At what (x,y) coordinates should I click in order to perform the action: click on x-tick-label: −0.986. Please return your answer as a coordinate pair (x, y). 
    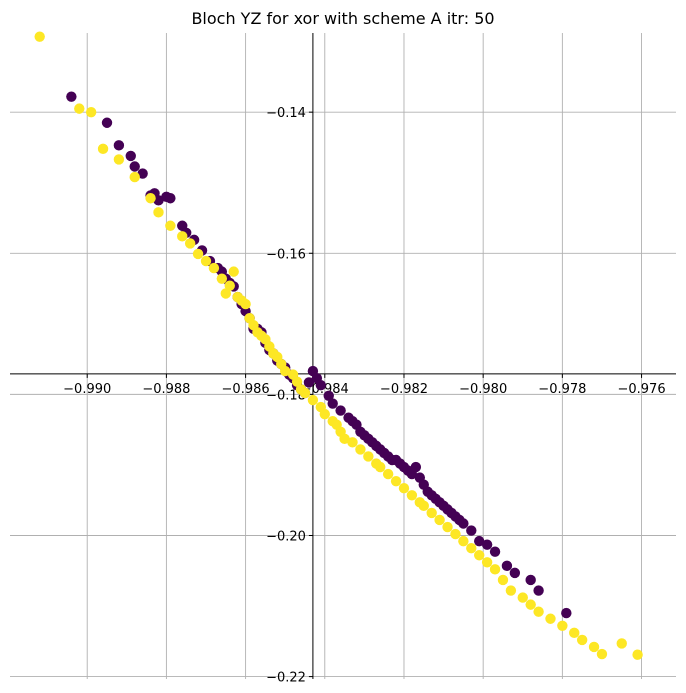
    Looking at the image, I should click on (246, 389).